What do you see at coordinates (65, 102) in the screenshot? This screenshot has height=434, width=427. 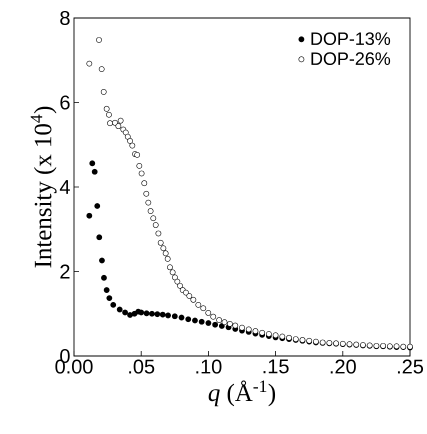 I see `y-tick-label: 6` at bounding box center [65, 102].